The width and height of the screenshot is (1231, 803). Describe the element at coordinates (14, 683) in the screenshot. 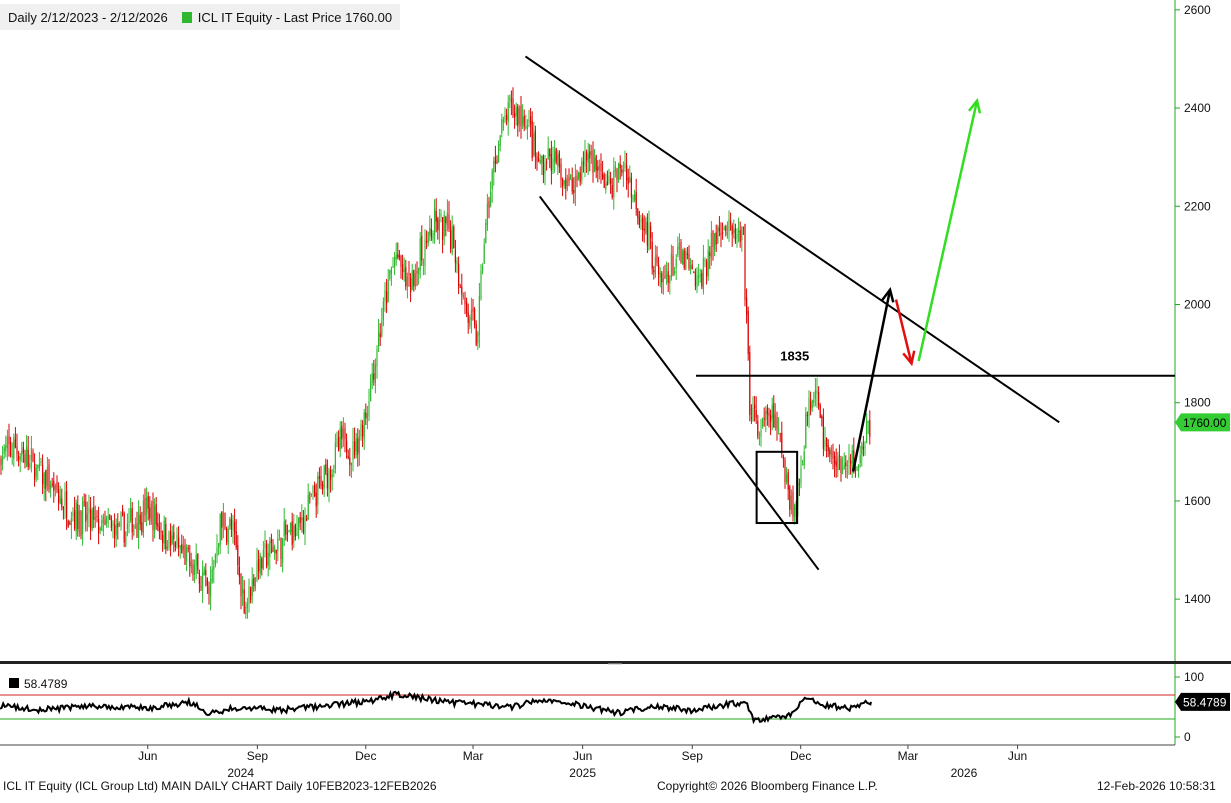

I see `rsi-legend-swatch` at that location.